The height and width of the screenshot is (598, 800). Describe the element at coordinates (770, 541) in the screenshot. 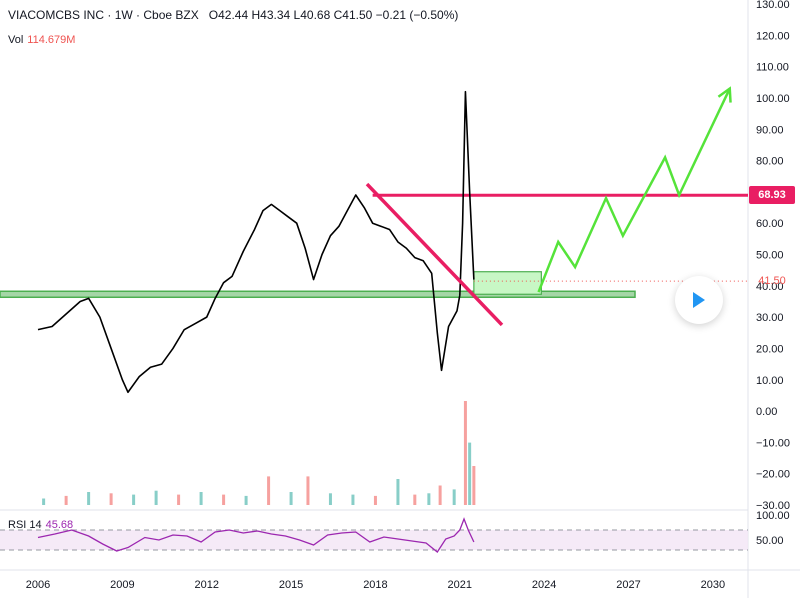

I see `rsi-tick-label: 50.00` at that location.